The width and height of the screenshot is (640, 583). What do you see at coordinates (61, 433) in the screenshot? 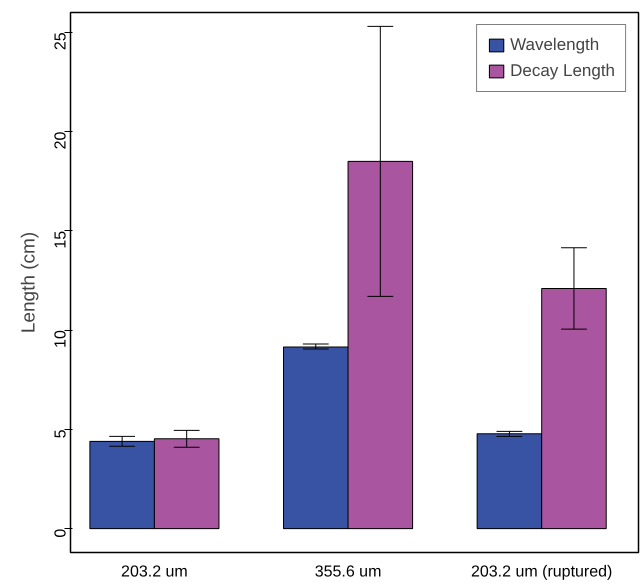
I see `y-tick-label: 5` at bounding box center [61, 433].